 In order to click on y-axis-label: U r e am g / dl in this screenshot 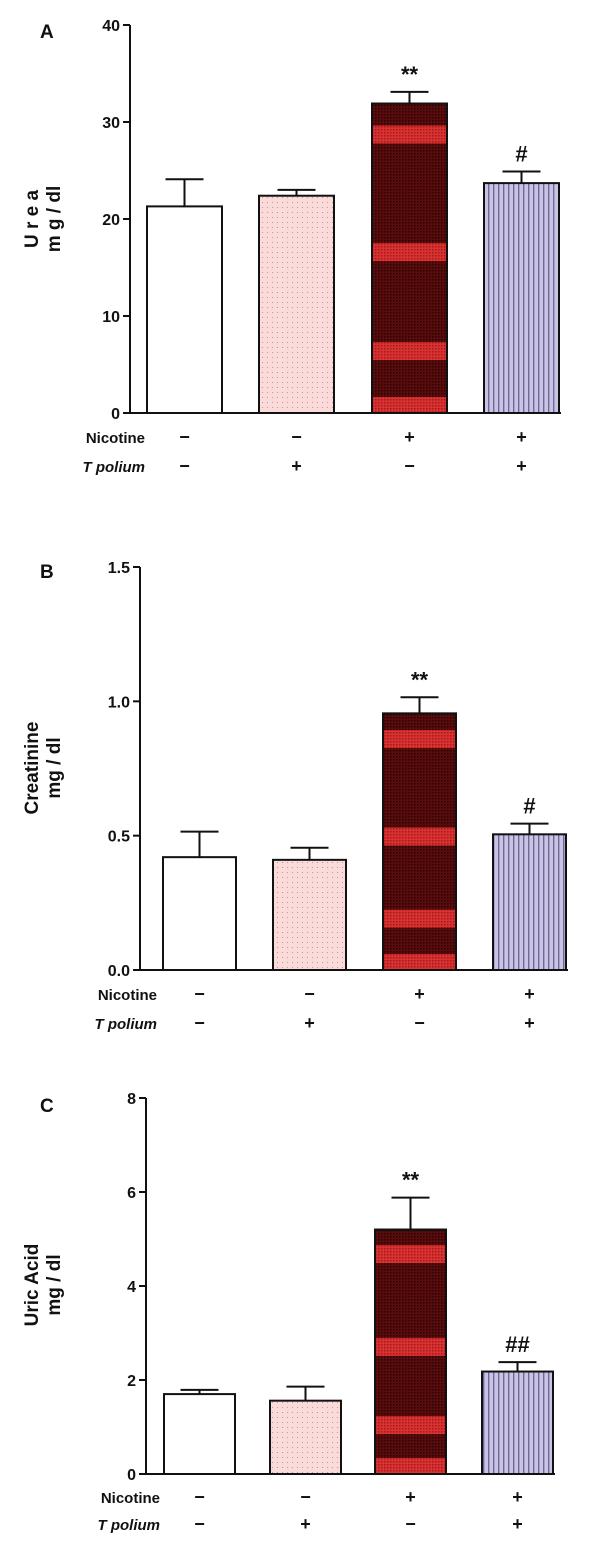, I will do `click(43, 219)`.